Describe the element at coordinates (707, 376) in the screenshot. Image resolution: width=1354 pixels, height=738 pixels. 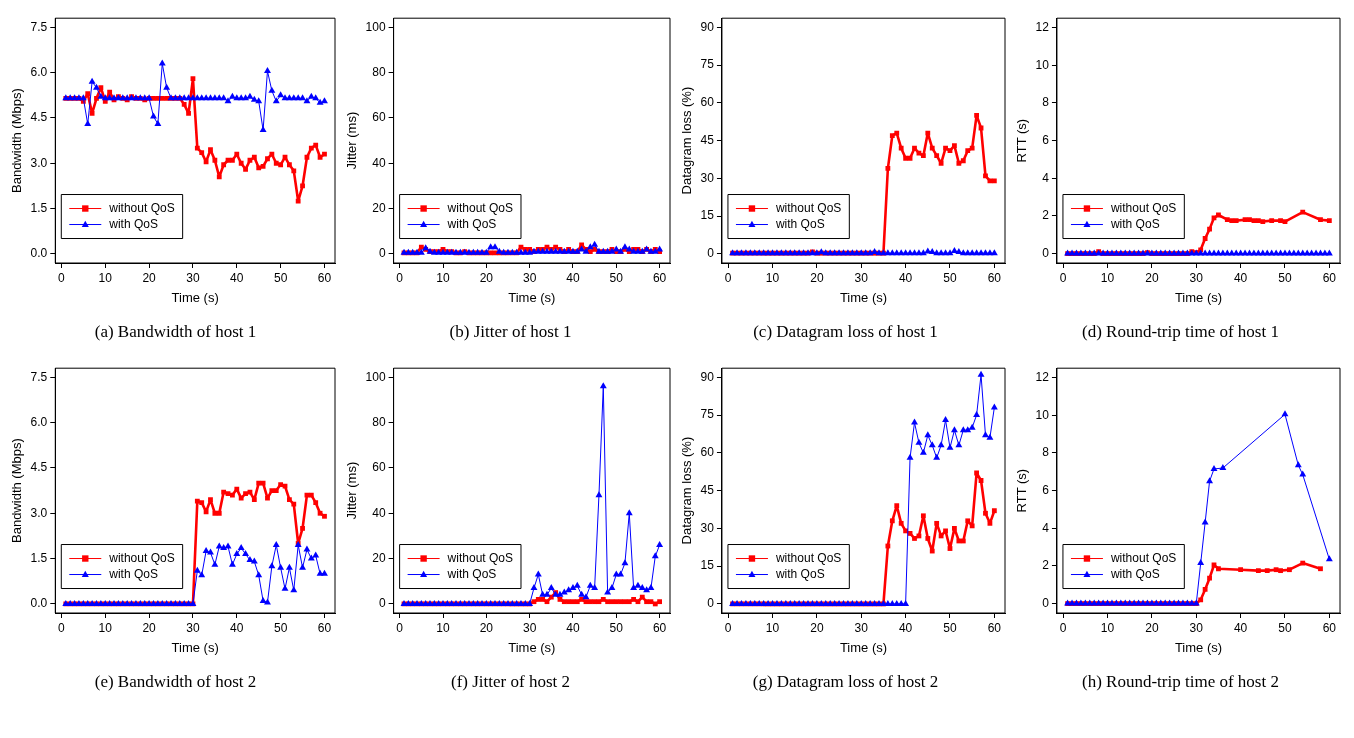
I see `y-tick-label: 90` at that location.